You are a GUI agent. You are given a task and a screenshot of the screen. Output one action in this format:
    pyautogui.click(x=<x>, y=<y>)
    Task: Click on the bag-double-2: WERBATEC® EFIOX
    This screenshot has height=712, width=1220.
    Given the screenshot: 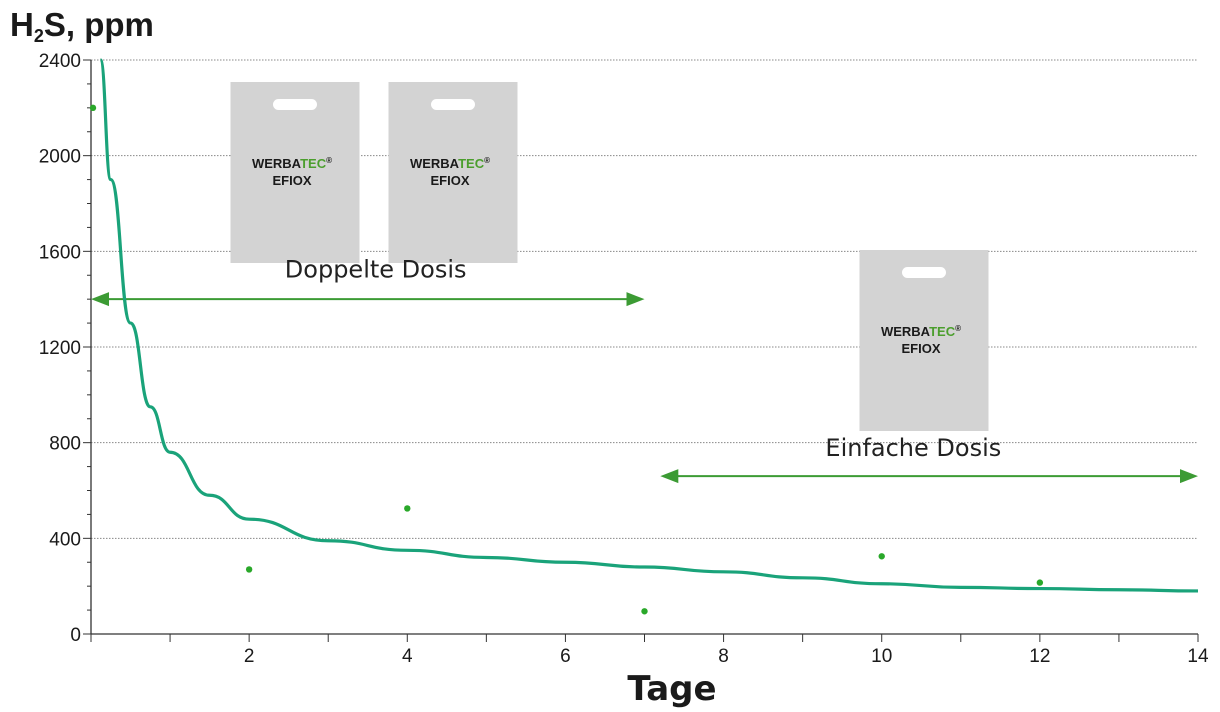 What is the action you would take?
    pyautogui.click(x=453, y=172)
    